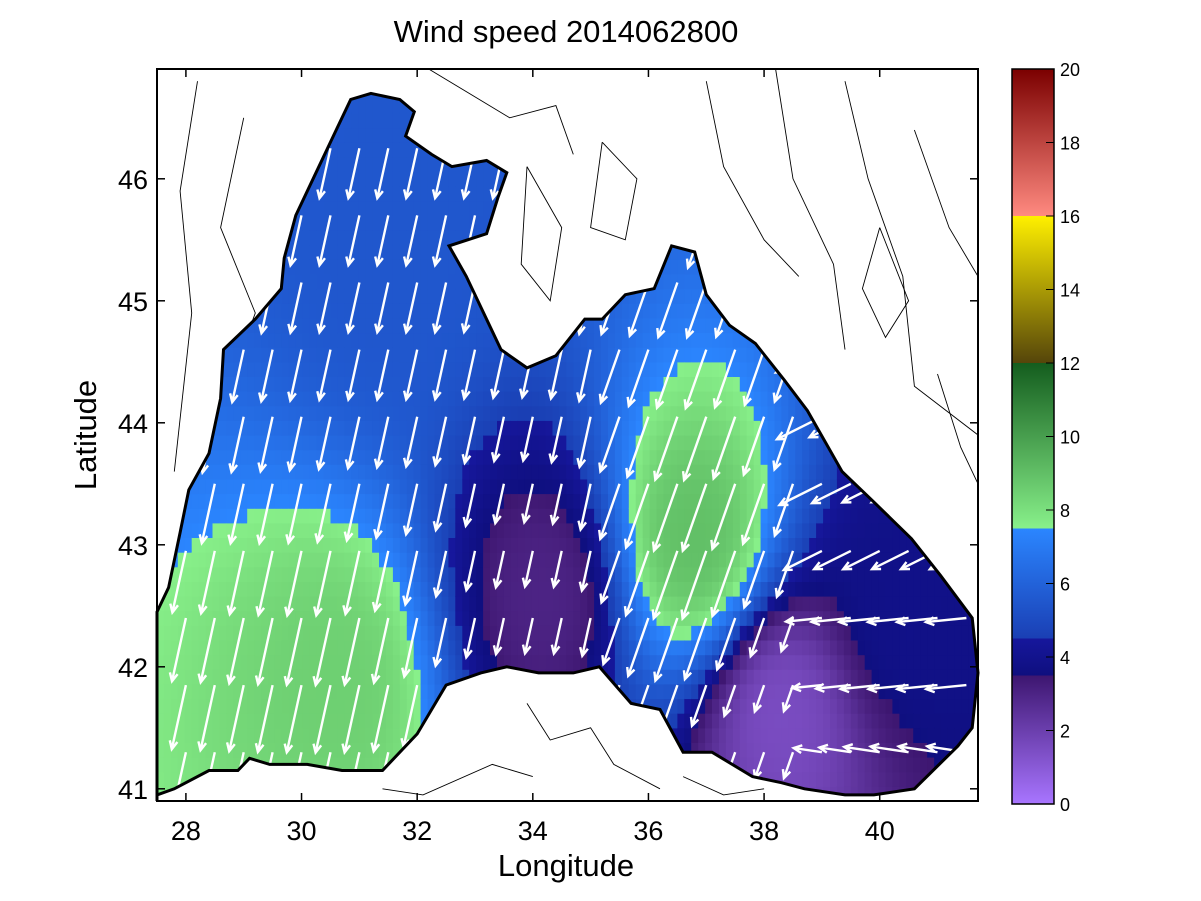 This screenshot has width=1201, height=901. What do you see at coordinates (810, 209) in the screenshot?
I see `land-contour-line` at bounding box center [810, 209].